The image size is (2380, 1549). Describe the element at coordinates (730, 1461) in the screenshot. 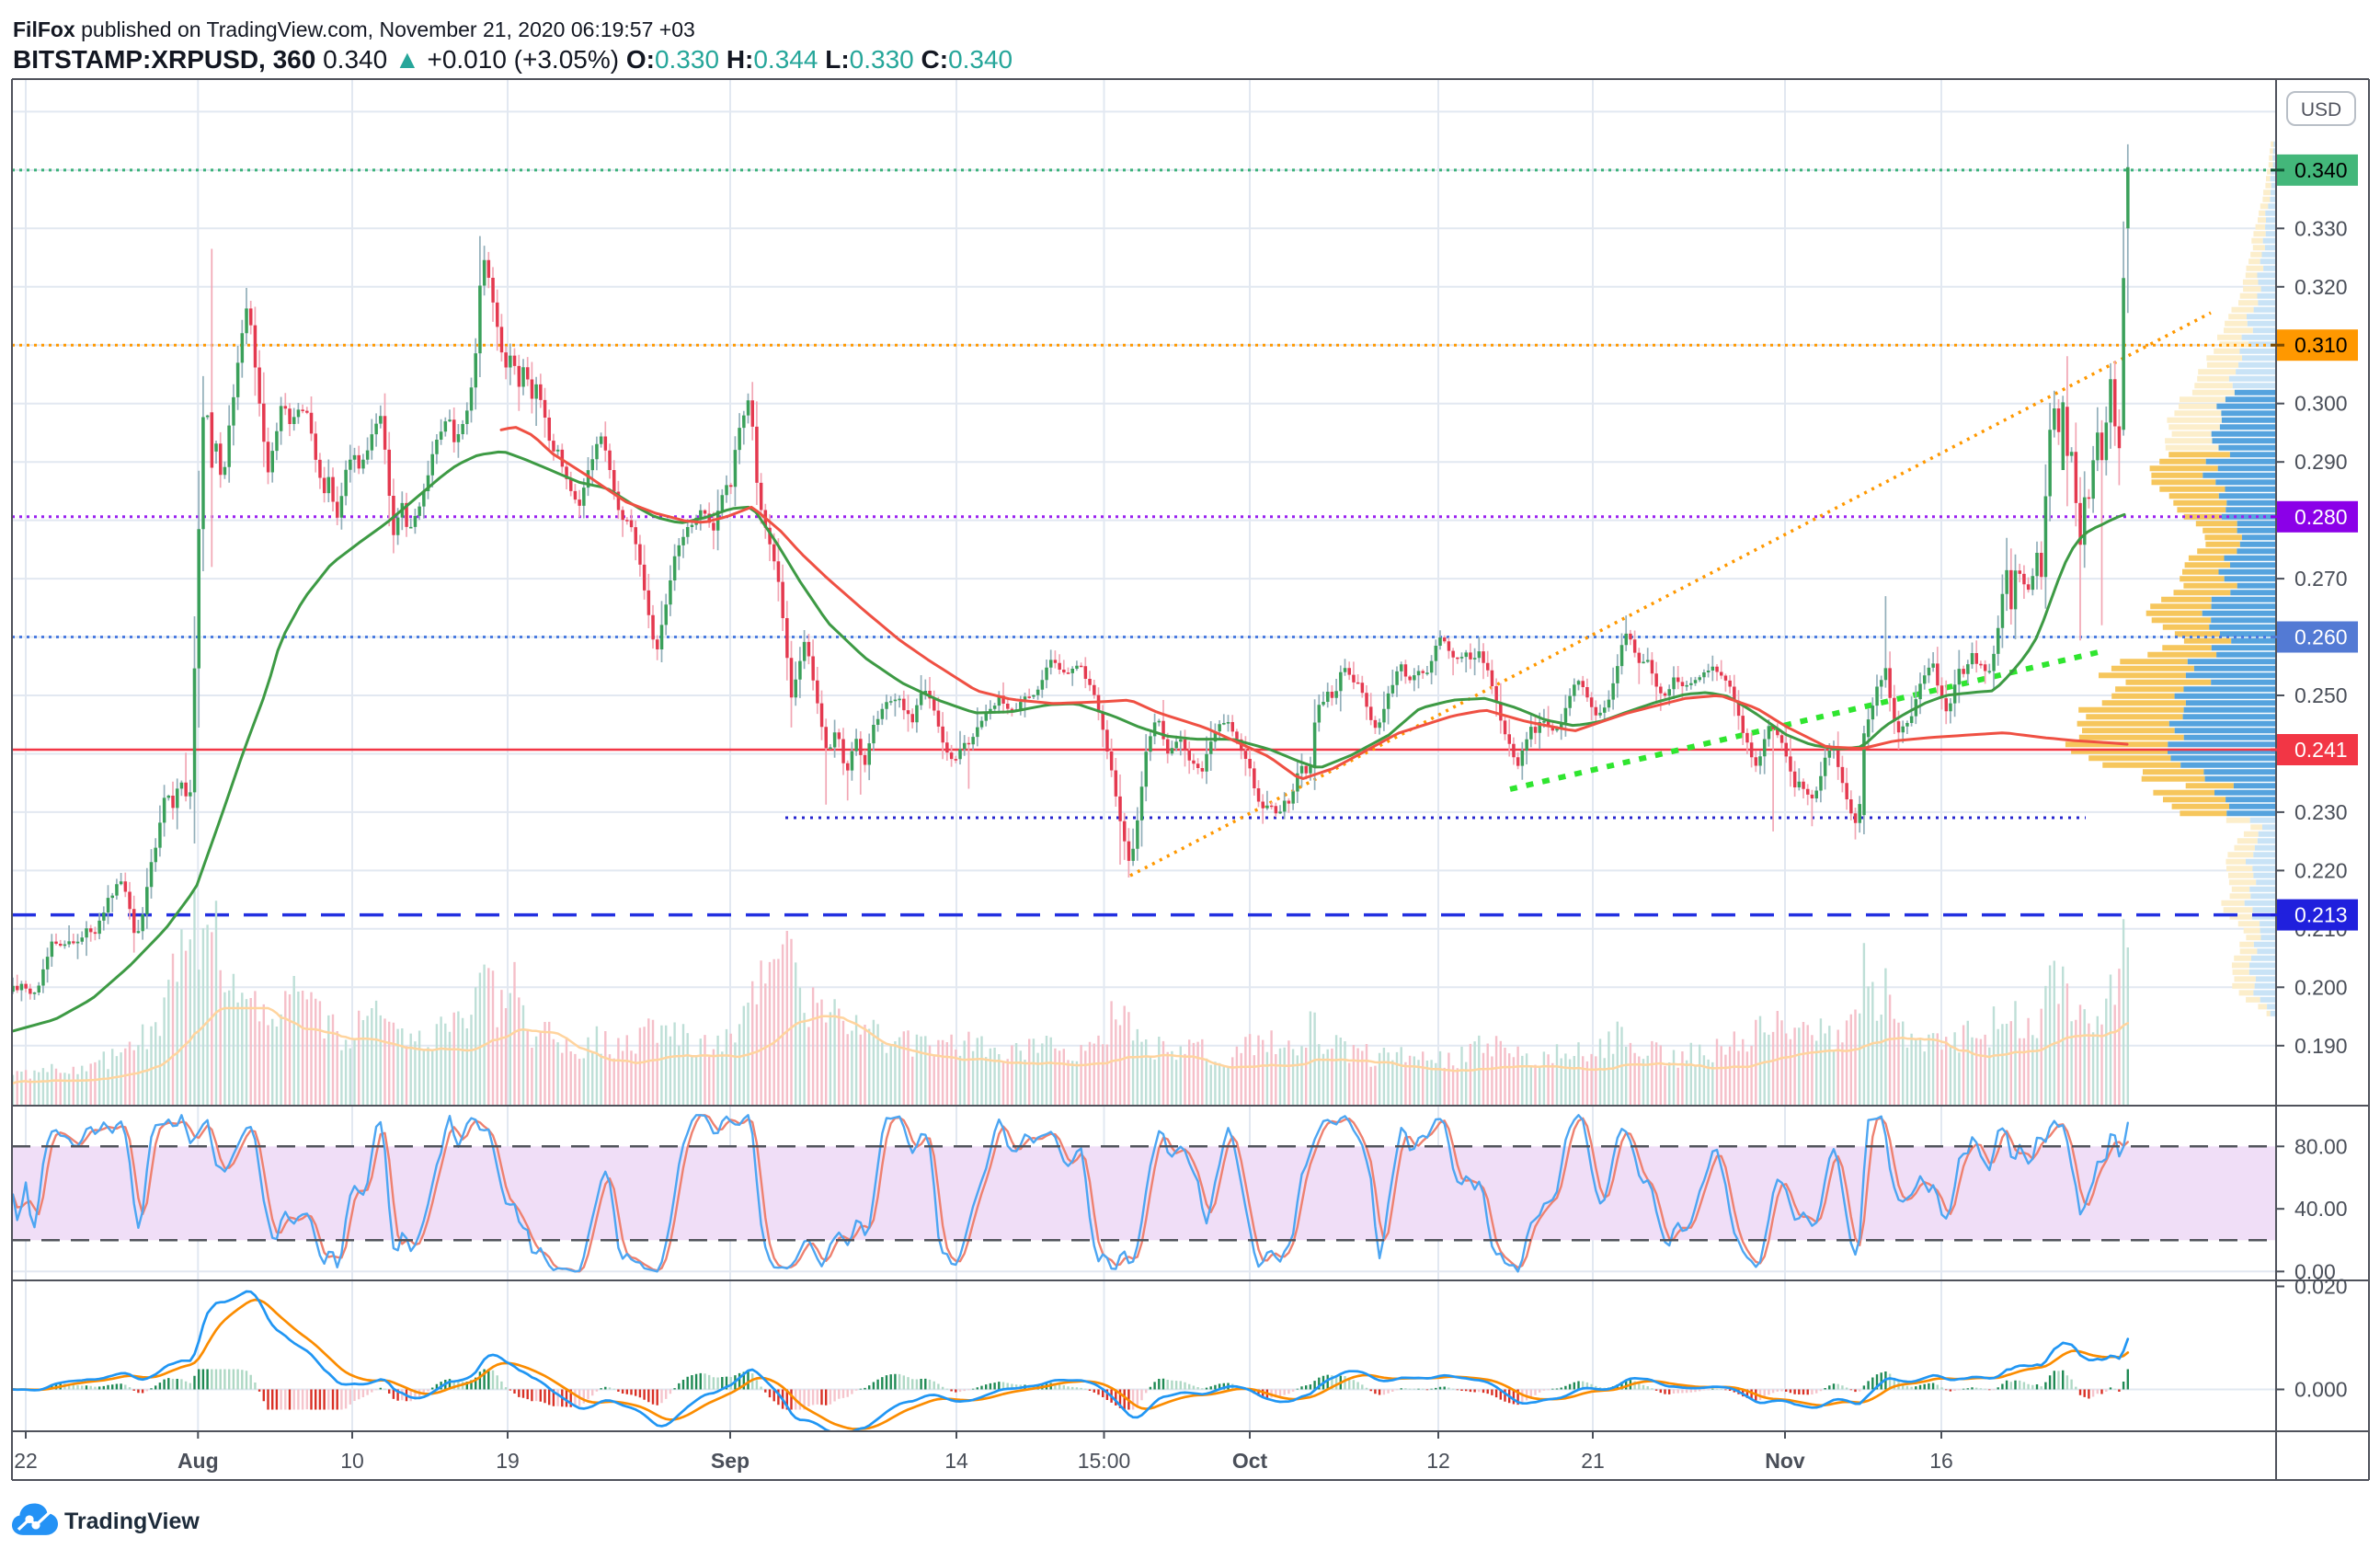

I see `svg-text: Sep` at that location.